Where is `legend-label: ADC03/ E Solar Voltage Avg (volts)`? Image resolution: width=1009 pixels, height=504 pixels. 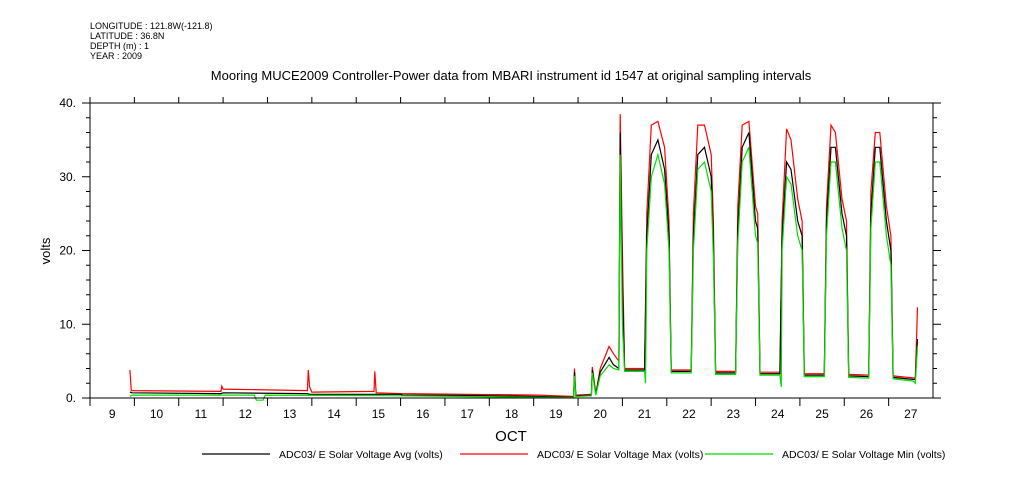
legend-label: ADC03/ E Solar Voltage Avg (volts) is located at coordinates (361, 455).